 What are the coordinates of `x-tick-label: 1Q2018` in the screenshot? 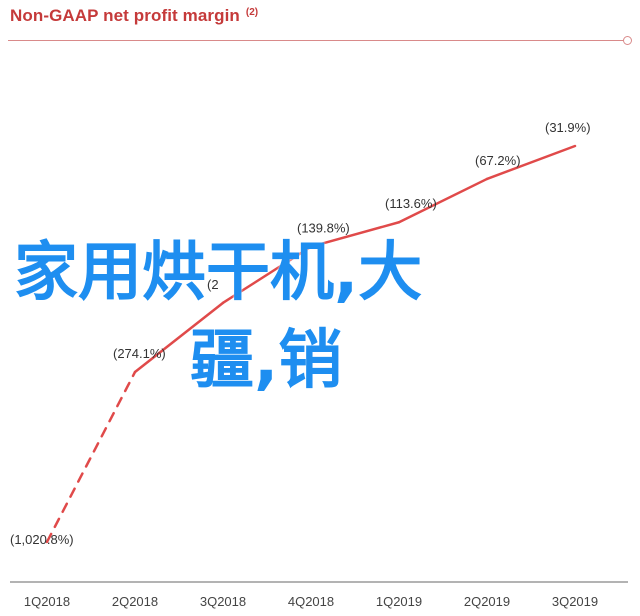 It's located at (47, 601).